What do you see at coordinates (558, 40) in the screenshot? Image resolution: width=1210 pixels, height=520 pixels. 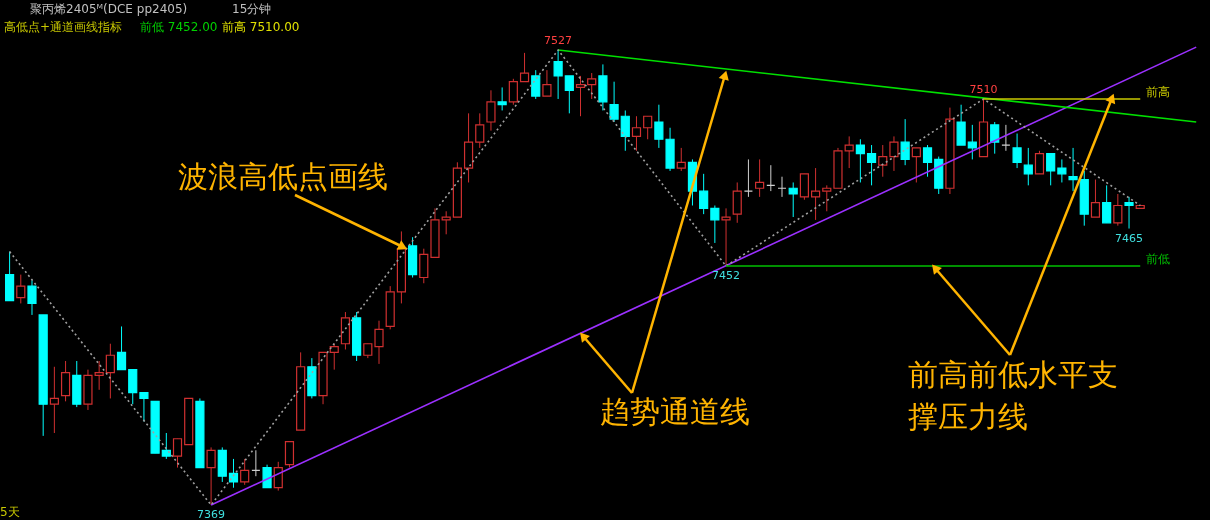 I see `annotation: 7527` at bounding box center [558, 40].